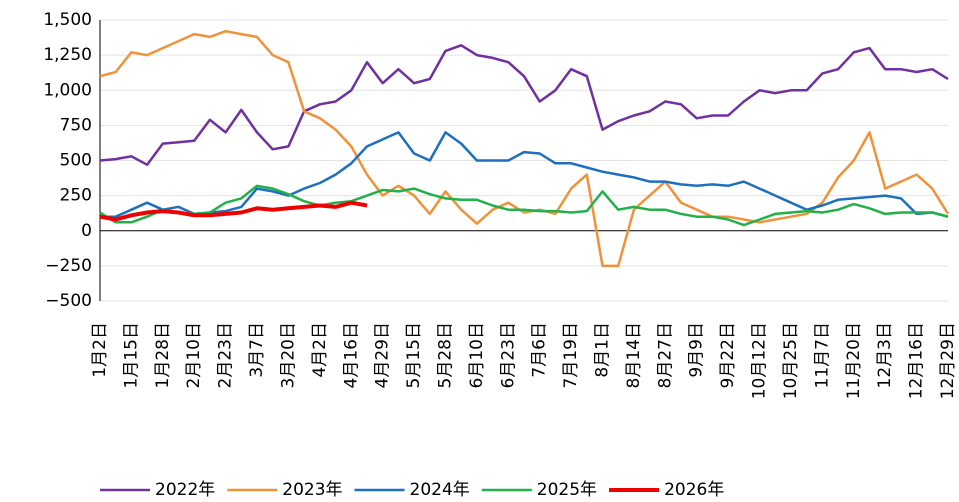 Image resolution: width=959 pixels, height=502 pixels. What do you see at coordinates (854, 360) in the screenshot?
I see `x-tick-label: 11月20日` at bounding box center [854, 360].